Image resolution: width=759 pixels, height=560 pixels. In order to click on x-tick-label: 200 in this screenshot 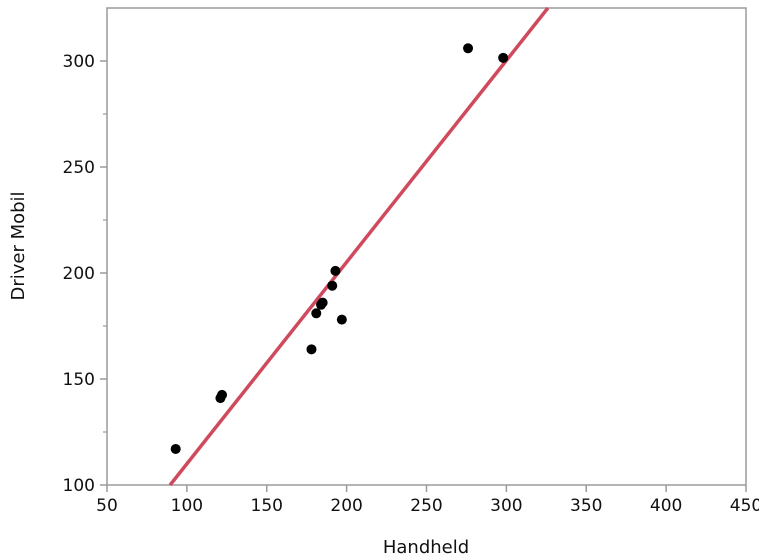, I will do `click(346, 506)`.